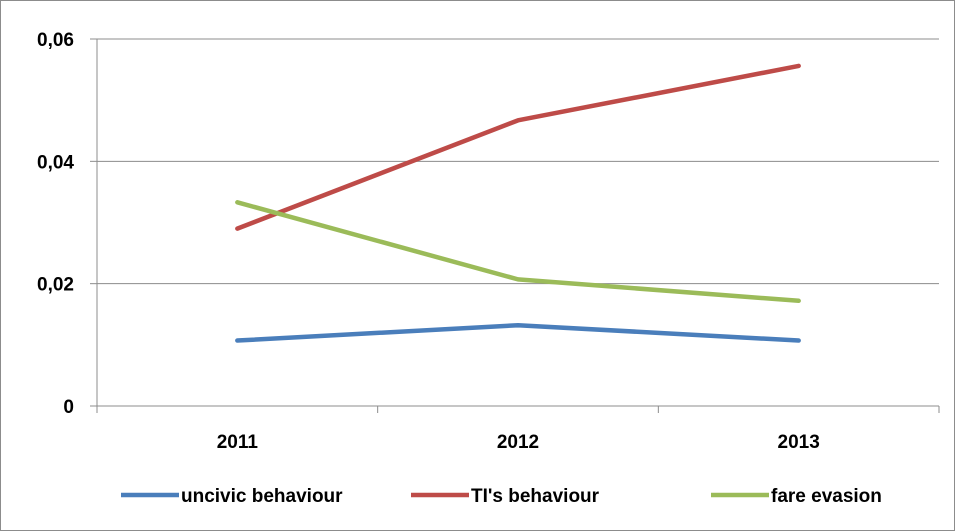 The image size is (955, 532). I want to click on y-axis-tick-labels: 0 0,02 0,04 0,06, so click(55, 224).